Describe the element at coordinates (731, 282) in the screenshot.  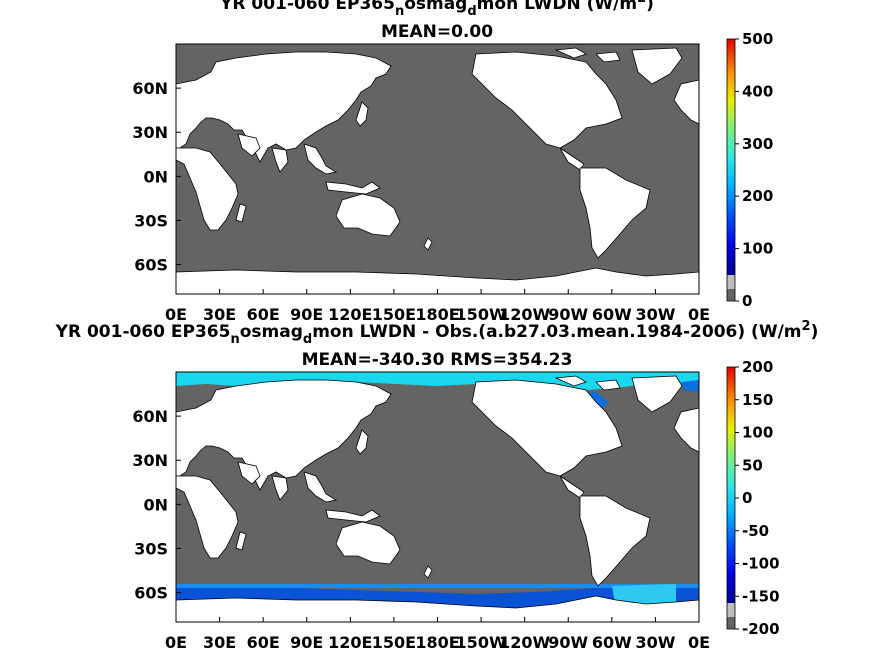
I see `panel-1-colorbar-lowbin` at that location.